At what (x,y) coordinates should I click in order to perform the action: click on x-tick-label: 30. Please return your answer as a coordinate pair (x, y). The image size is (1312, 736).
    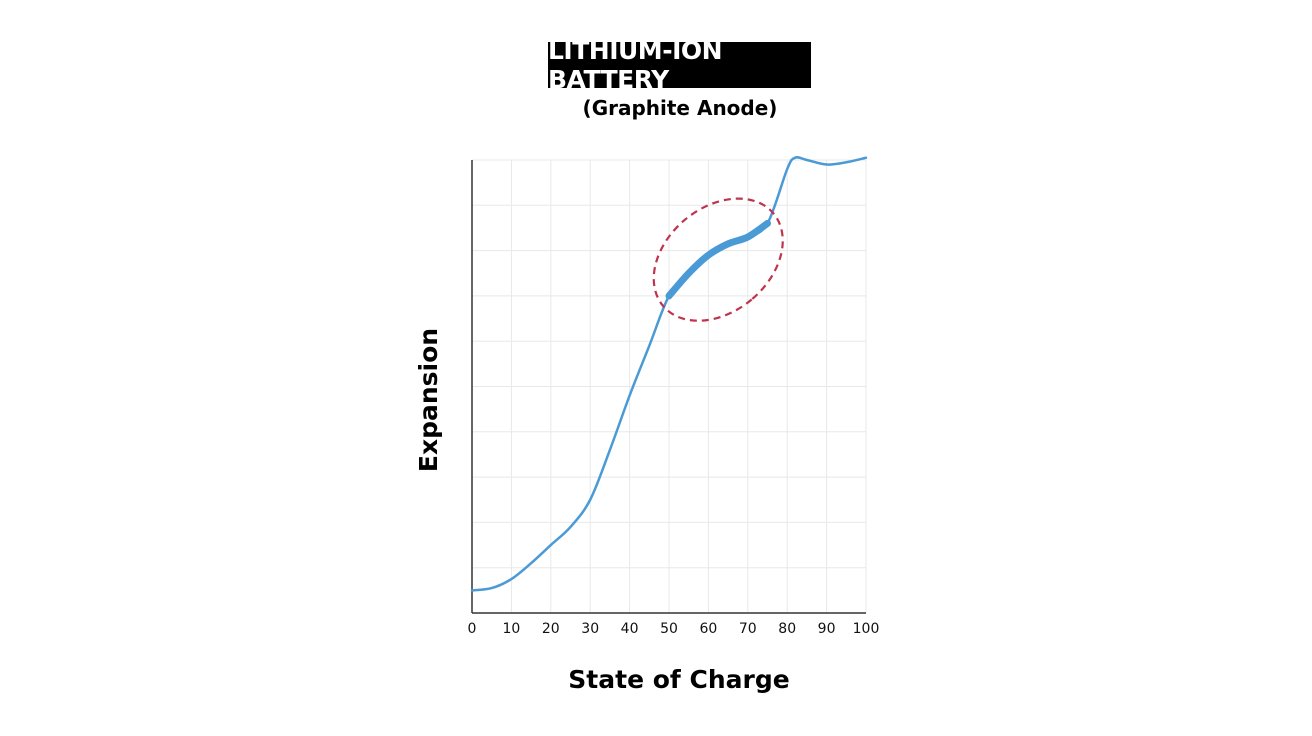
    Looking at the image, I should click on (590, 629).